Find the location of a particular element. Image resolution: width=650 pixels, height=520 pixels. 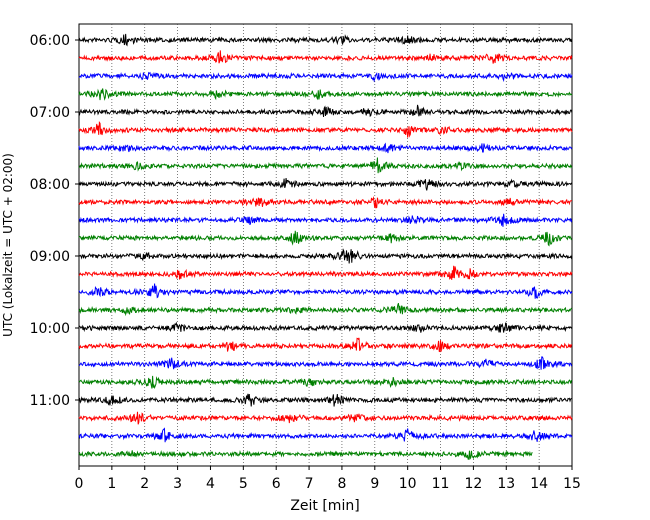

y-tick-label: 10:00 is located at coordinates (50, 329).